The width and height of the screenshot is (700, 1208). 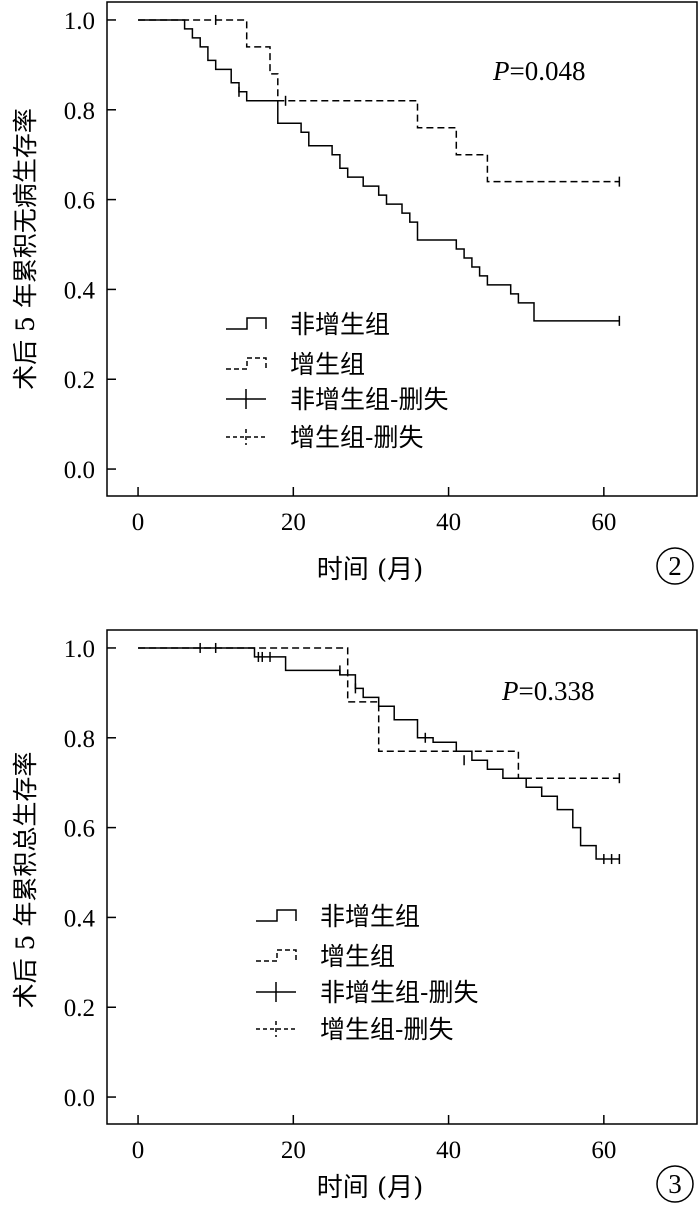 I want to click on panel-number: 2, so click(x=675, y=566).